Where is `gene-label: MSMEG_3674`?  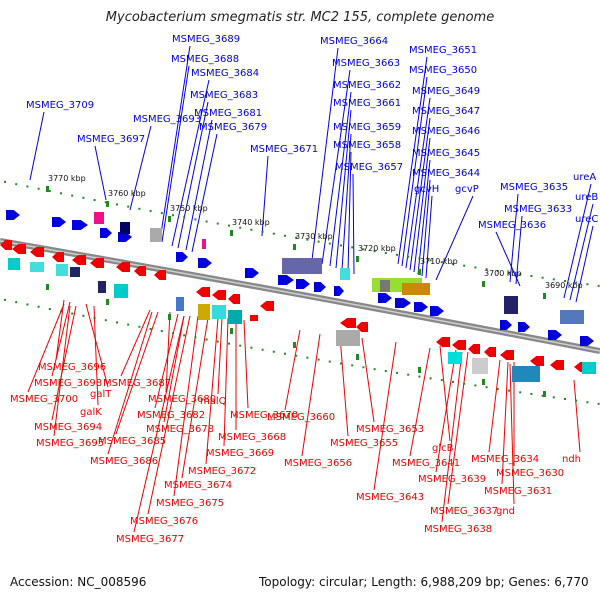 gene-label: MSMEG_3674 is located at coordinates (198, 485).